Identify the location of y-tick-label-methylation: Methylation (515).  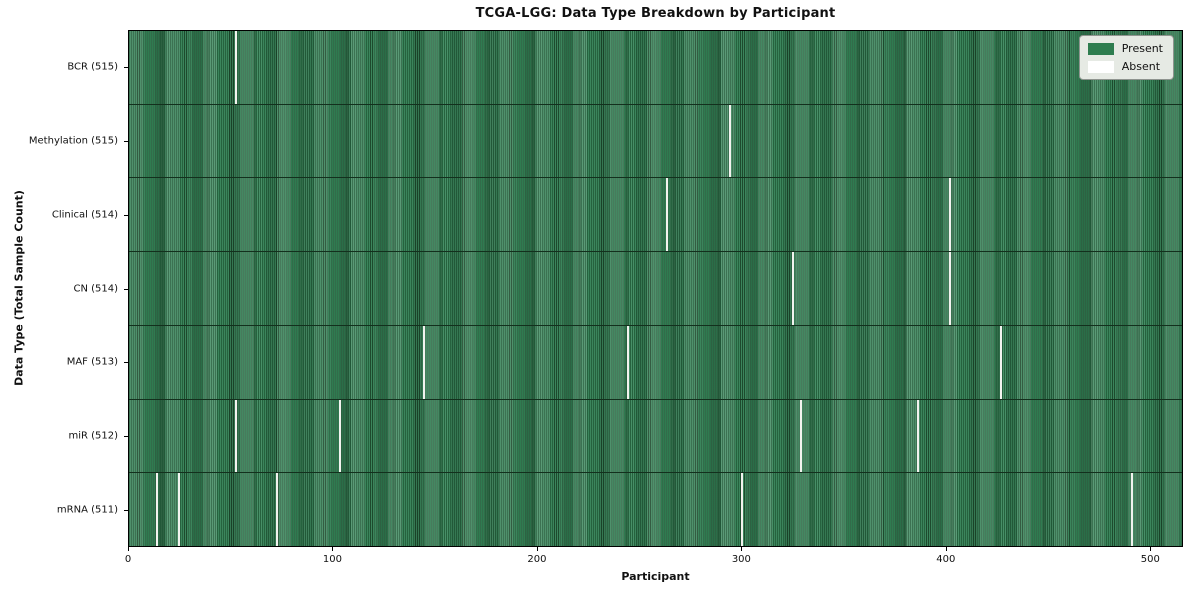
(73, 141).